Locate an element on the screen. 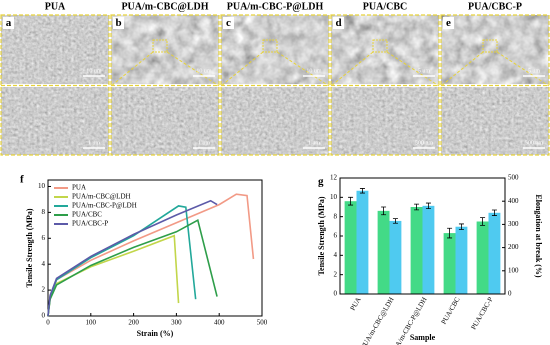 The width and height of the screenshot is (550, 345). panel-letter: d is located at coordinates (338, 23).